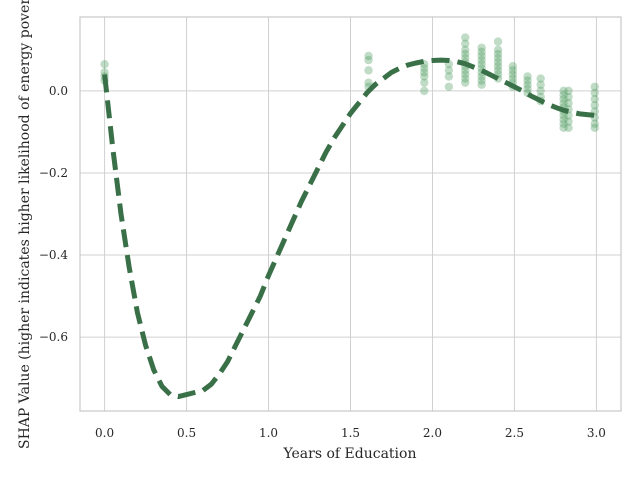 The width and height of the screenshot is (640, 480). I want to click on x-tick-labels: 0.0 0.5 1.0 1.5 2.0 2.5 3.0, so click(350, 433).